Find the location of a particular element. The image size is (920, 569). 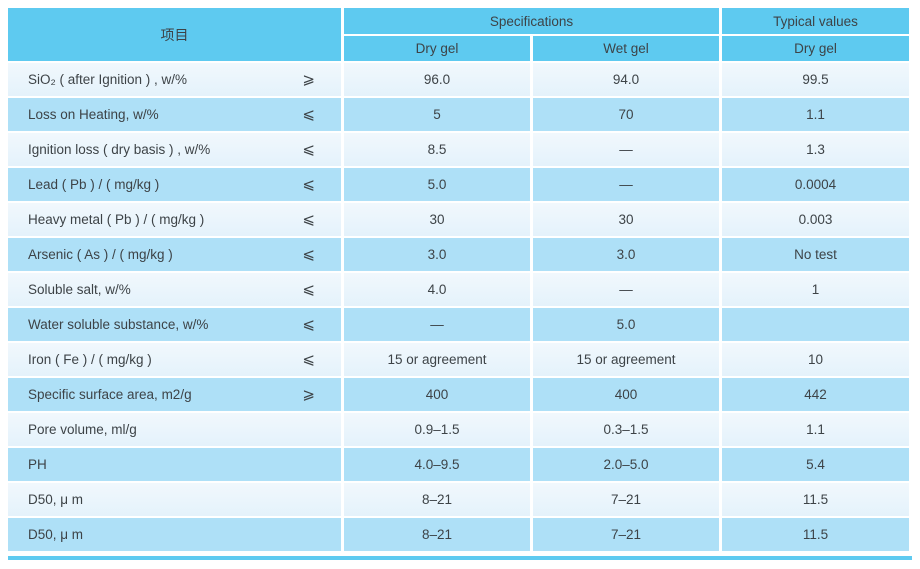

table-row: Pore volume, ml/g 0.9–1.5 0.3–1.5 1.1 is located at coordinates (458, 429).